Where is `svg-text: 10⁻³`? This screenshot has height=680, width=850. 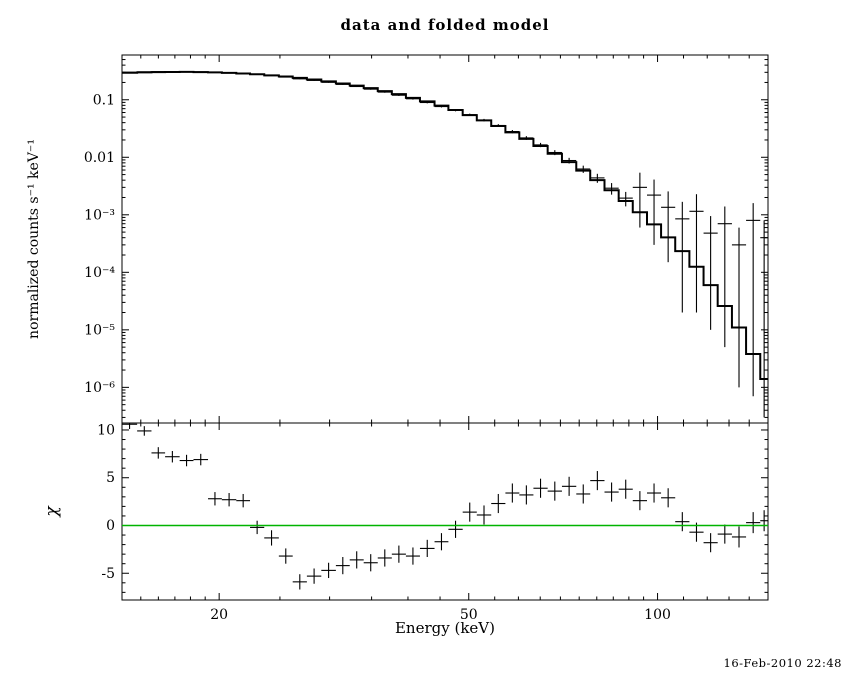 svg-text: 10⁻³ is located at coordinates (99, 215).